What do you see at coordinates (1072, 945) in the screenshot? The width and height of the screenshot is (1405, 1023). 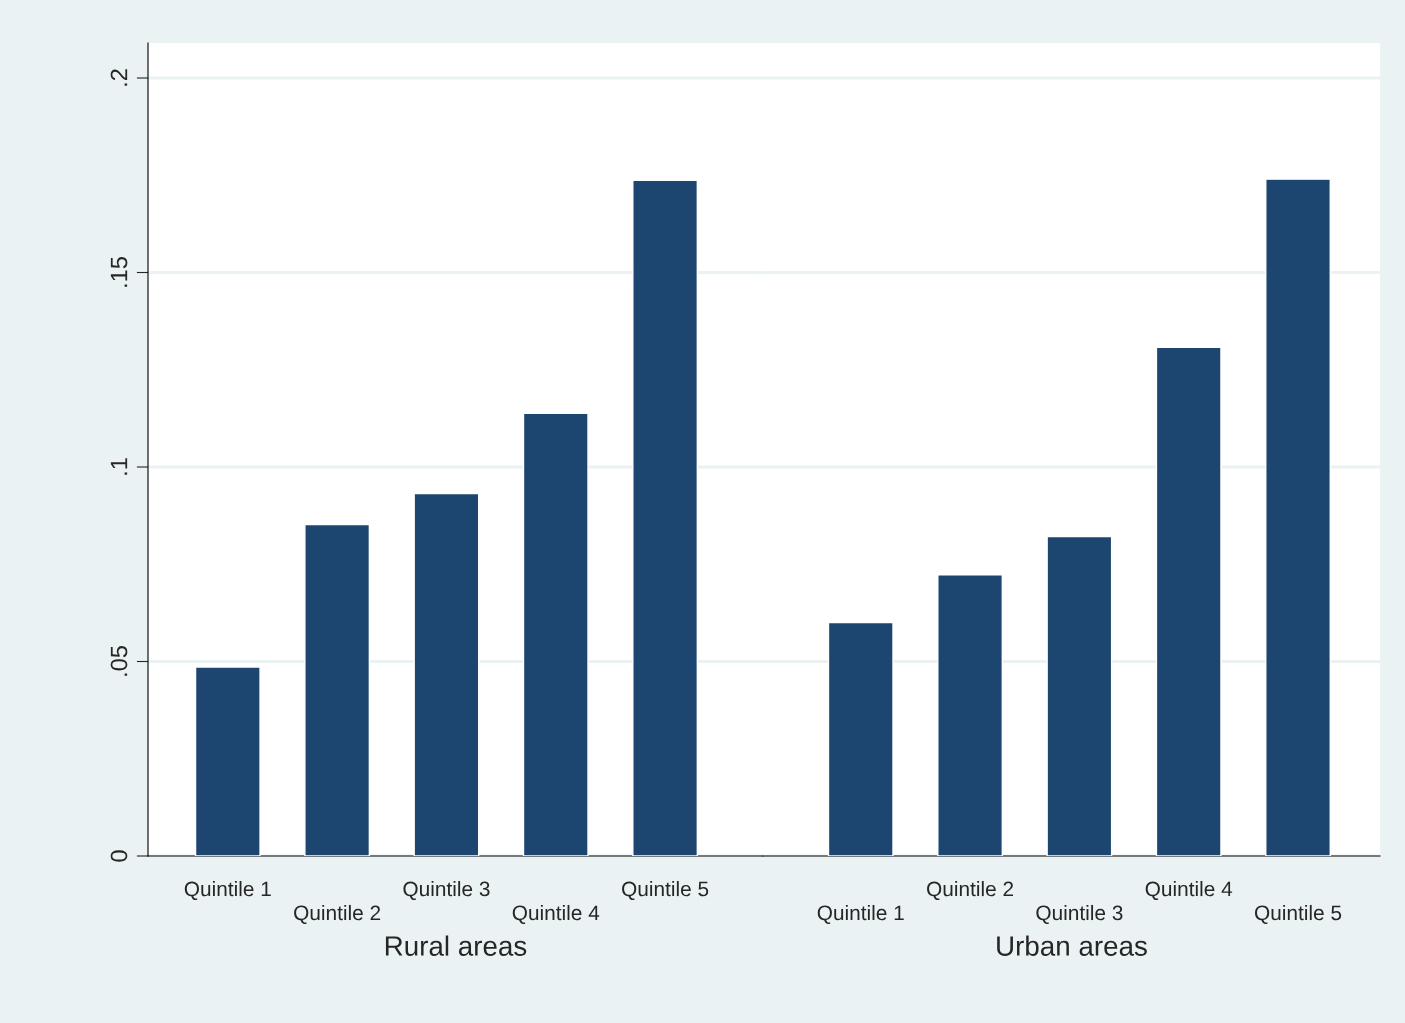 I see `x-axis-title: Urban areas` at bounding box center [1072, 945].